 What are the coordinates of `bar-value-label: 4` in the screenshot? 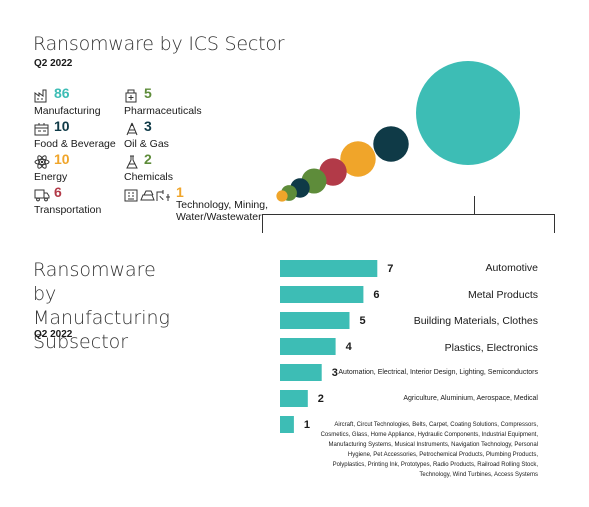 It's located at (349, 347).